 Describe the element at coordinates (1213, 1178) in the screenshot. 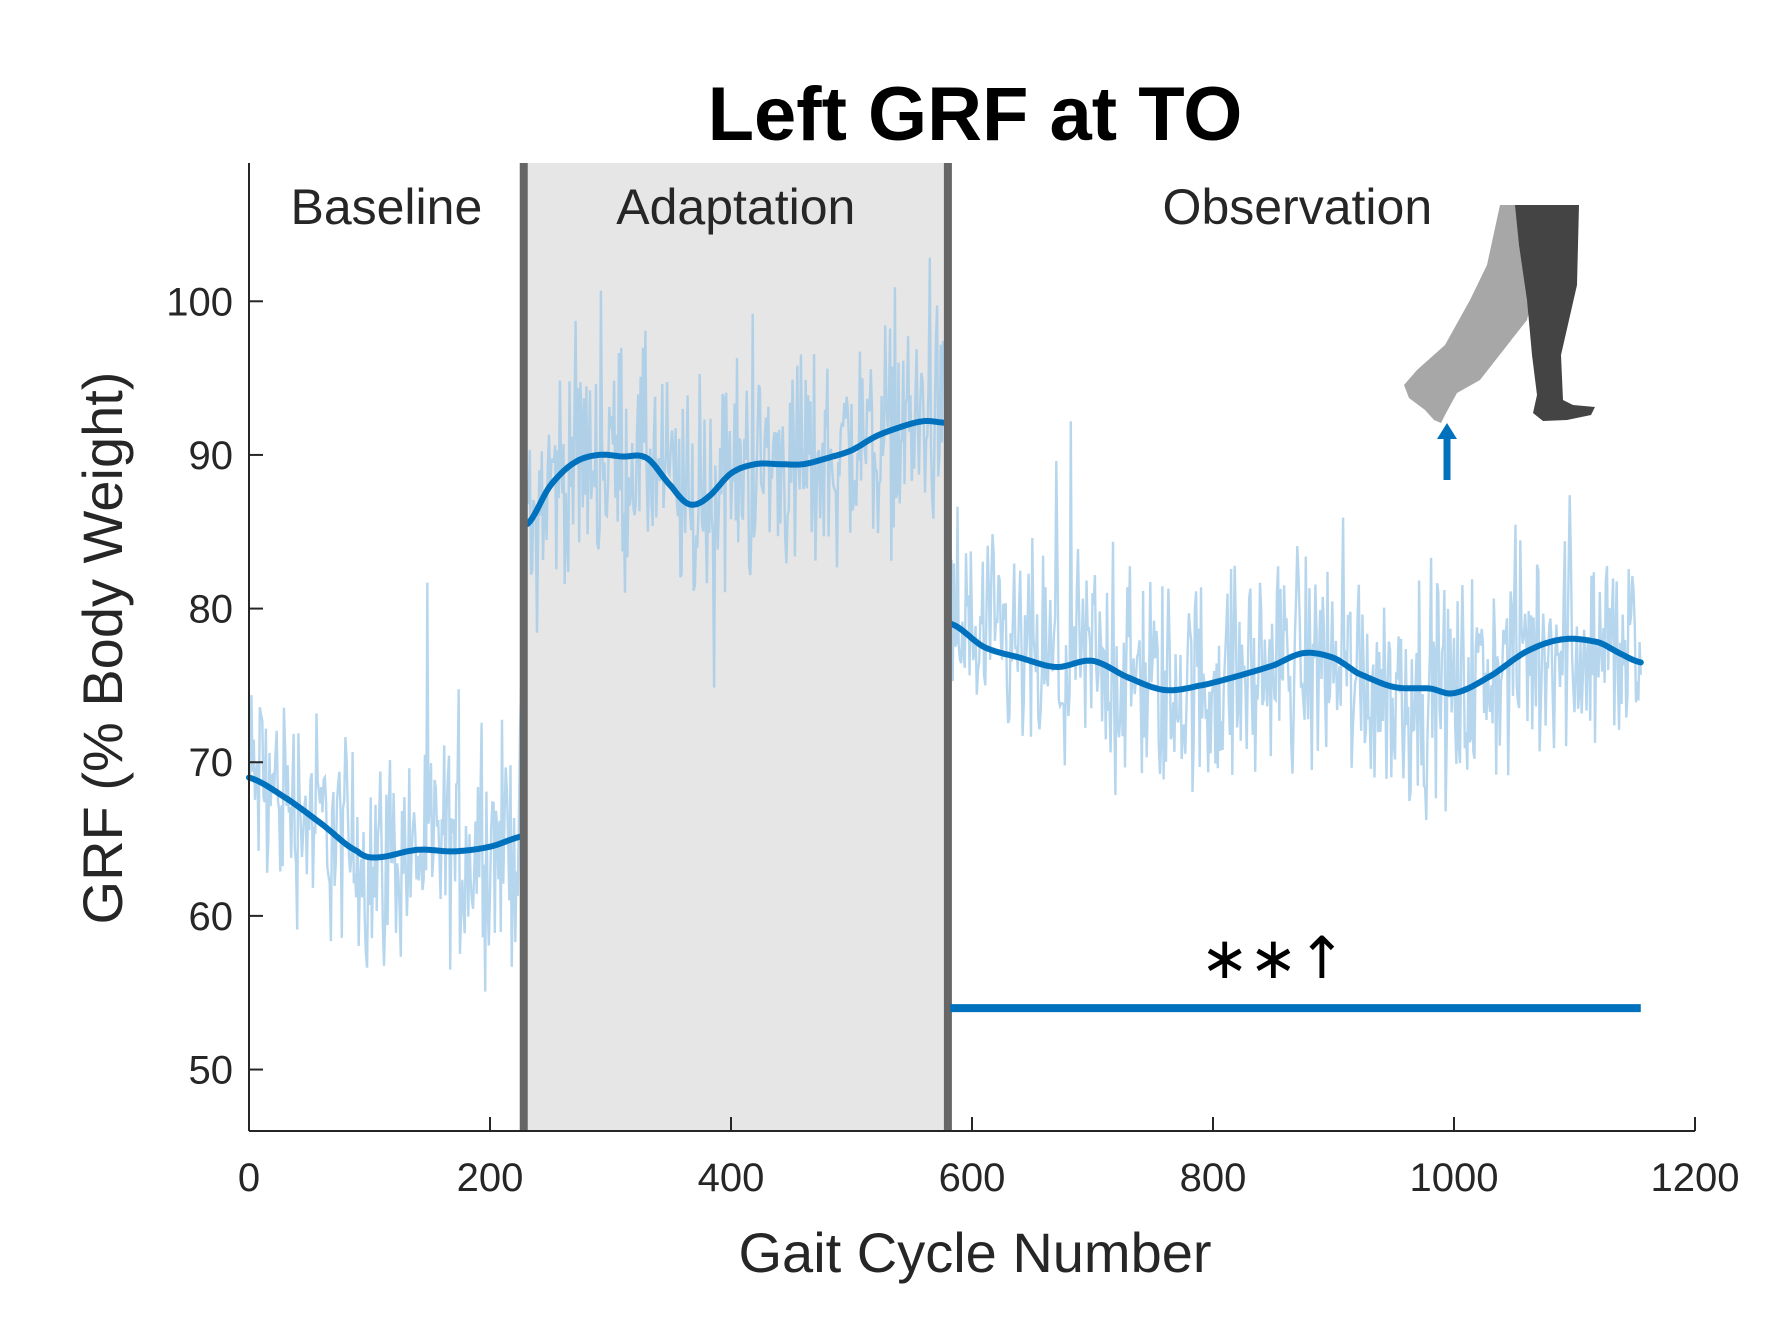

I see `x-tick-label-800: 800` at that location.